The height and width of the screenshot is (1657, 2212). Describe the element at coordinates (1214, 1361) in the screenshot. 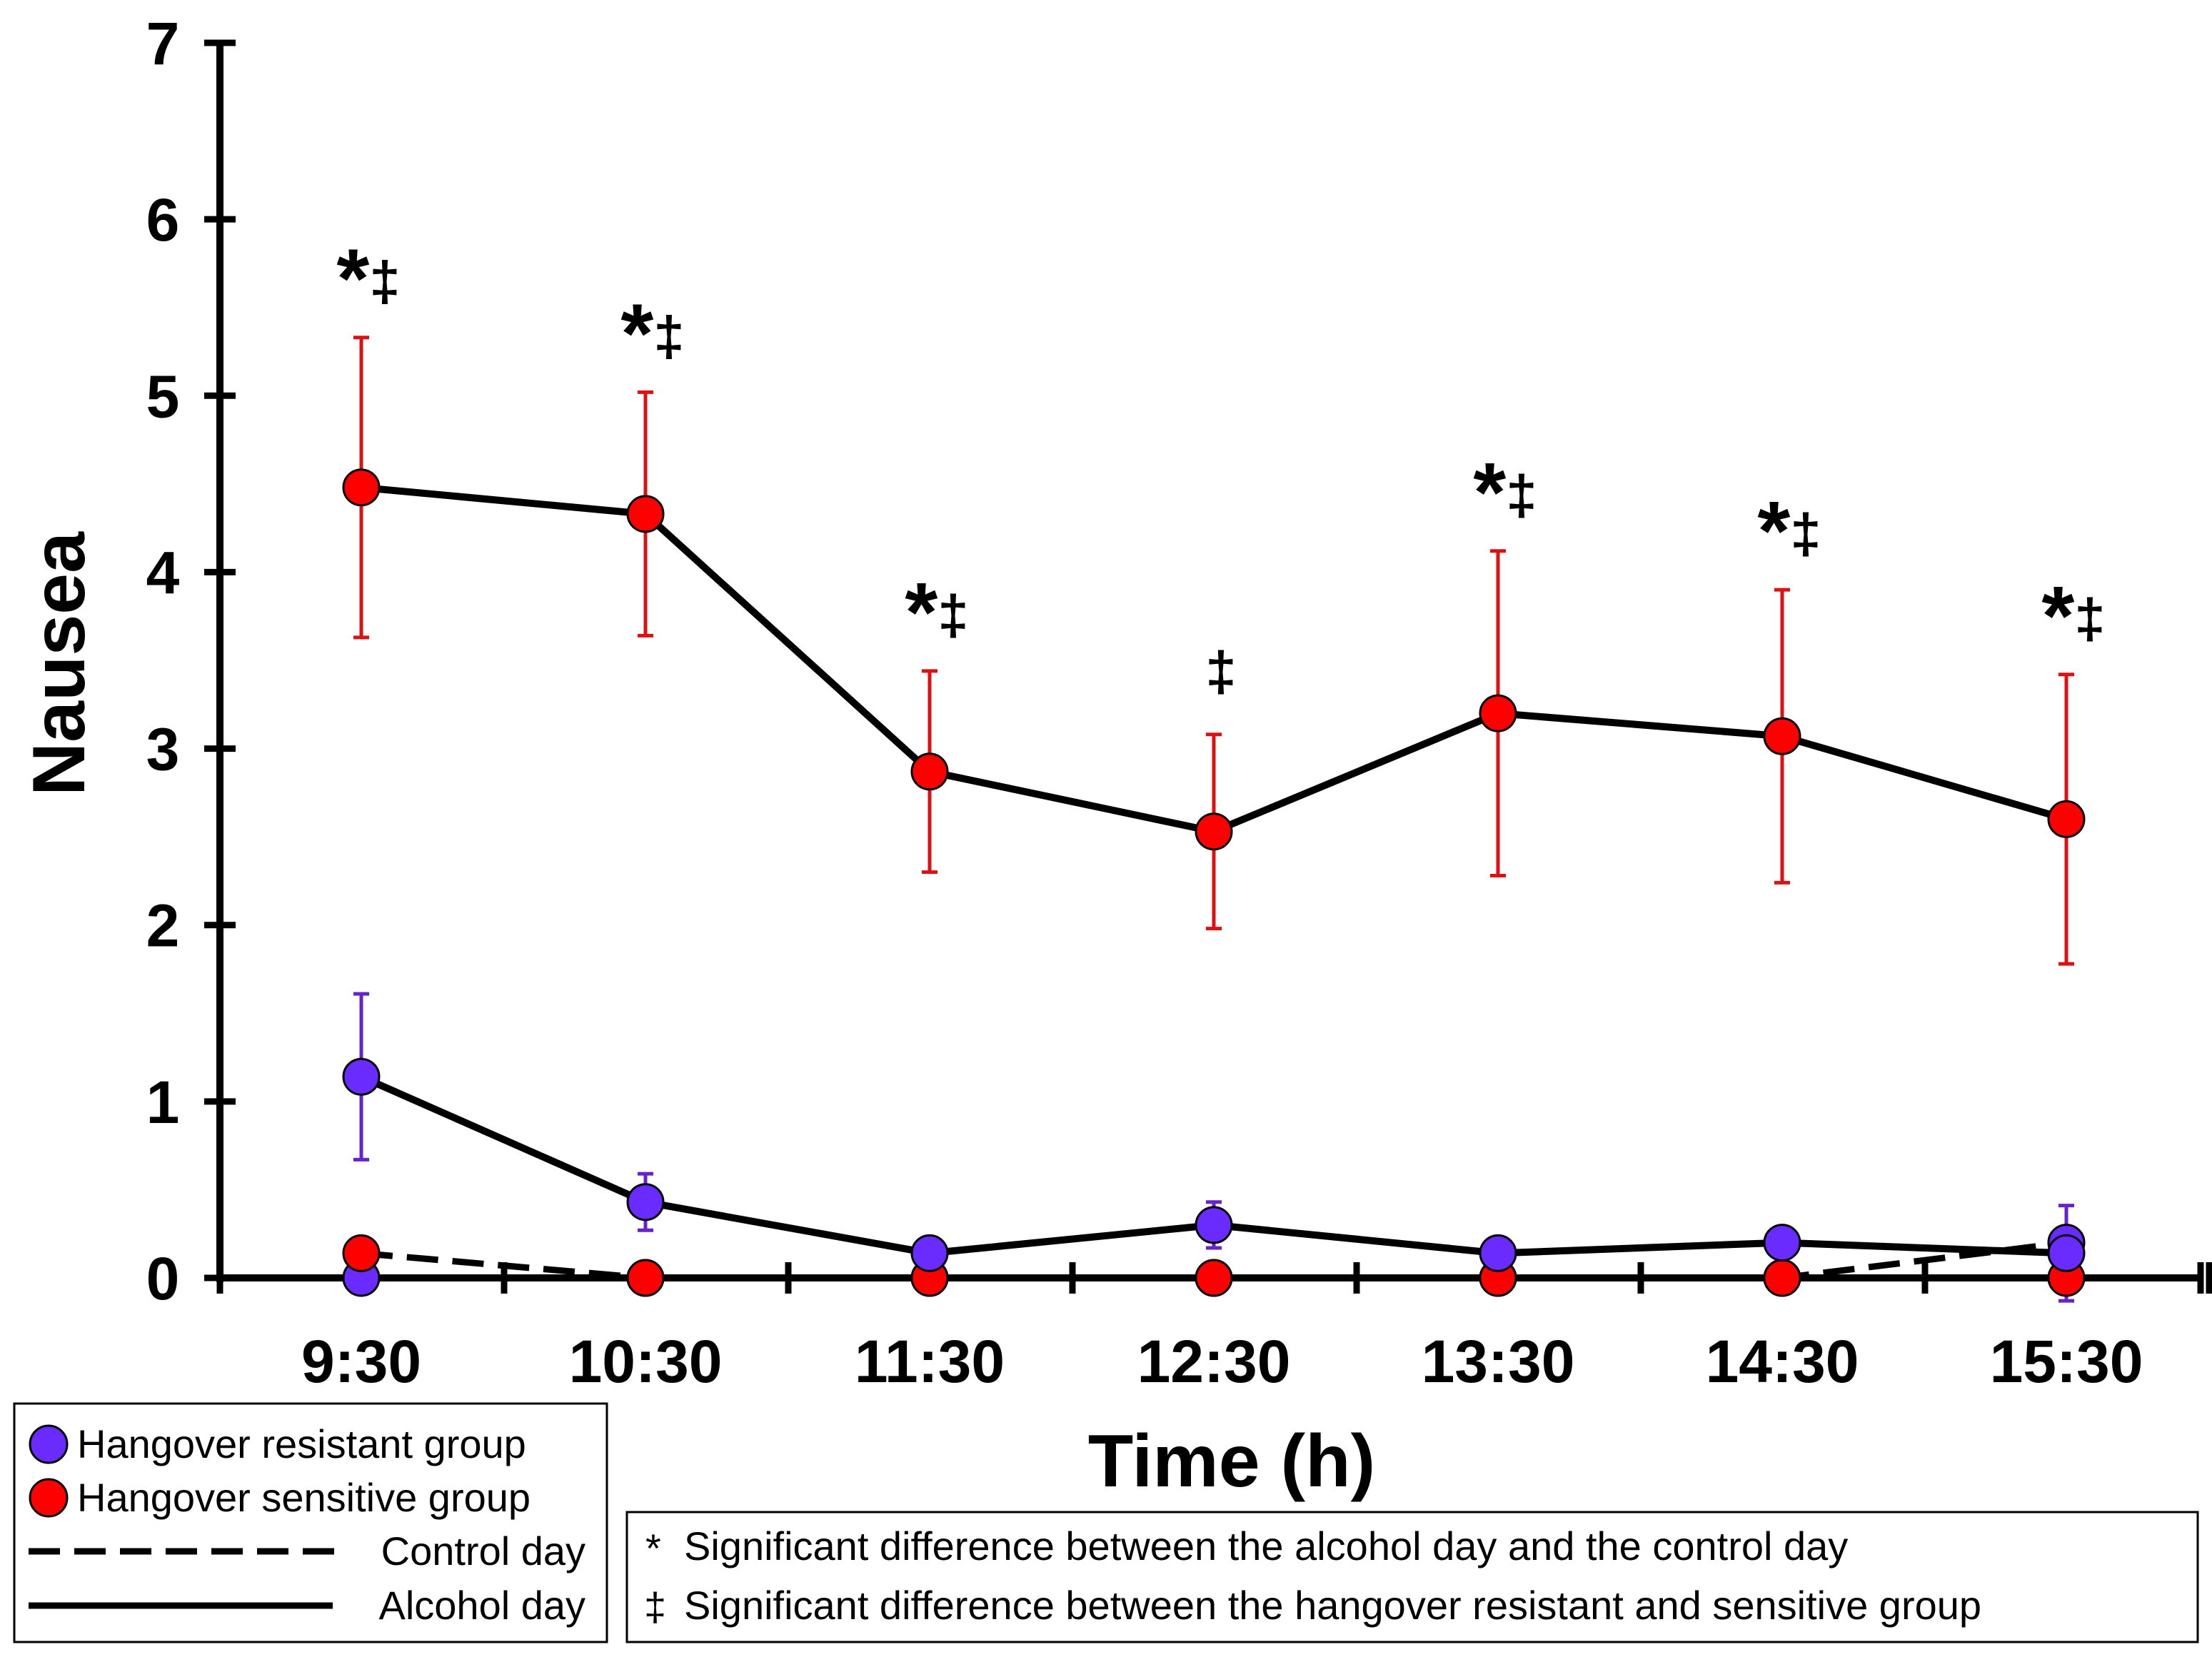

I see `x-tick-label: 12:30` at that location.